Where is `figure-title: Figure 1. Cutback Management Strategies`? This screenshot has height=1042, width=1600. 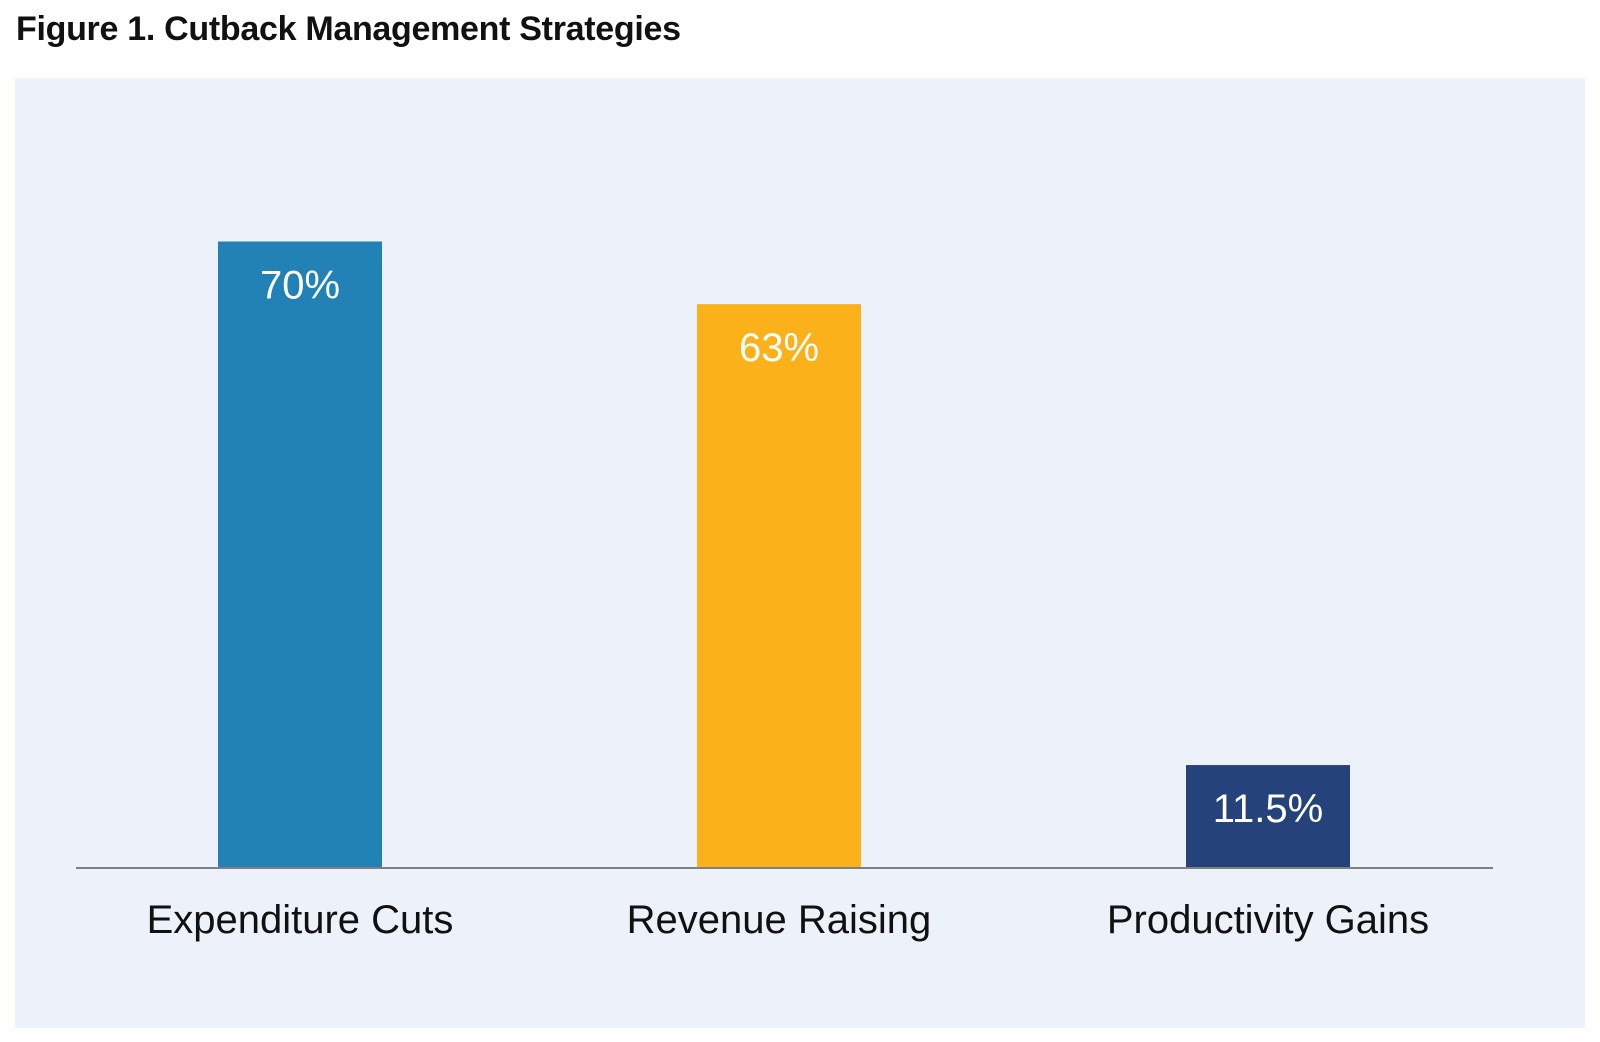
figure-title: Figure 1. Cutback Management Strategies is located at coordinates (348, 29).